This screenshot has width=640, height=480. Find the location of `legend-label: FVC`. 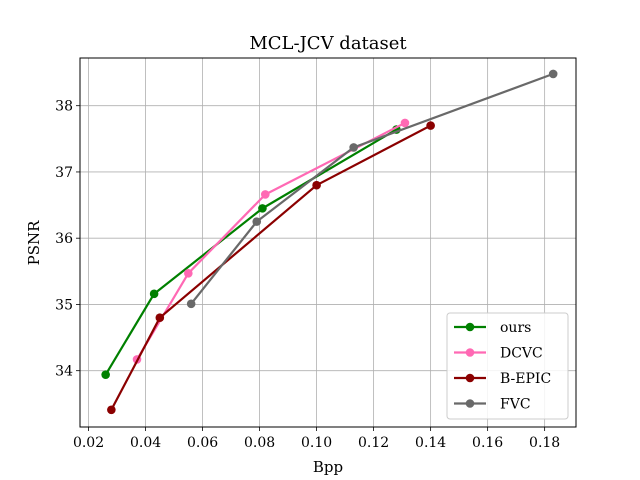

legend-label: FVC is located at coordinates (515, 405).